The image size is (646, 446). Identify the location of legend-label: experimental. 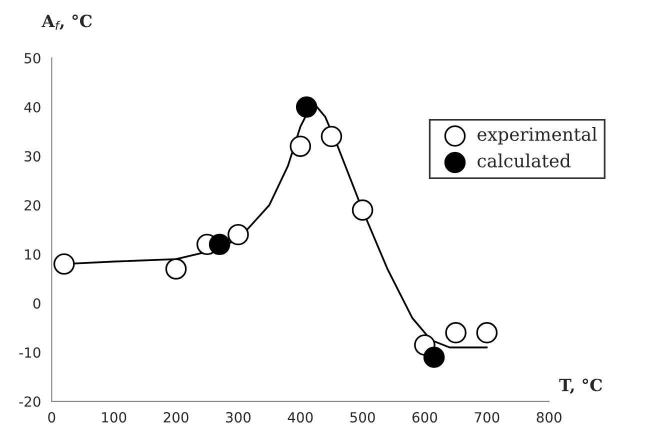
(537, 135).